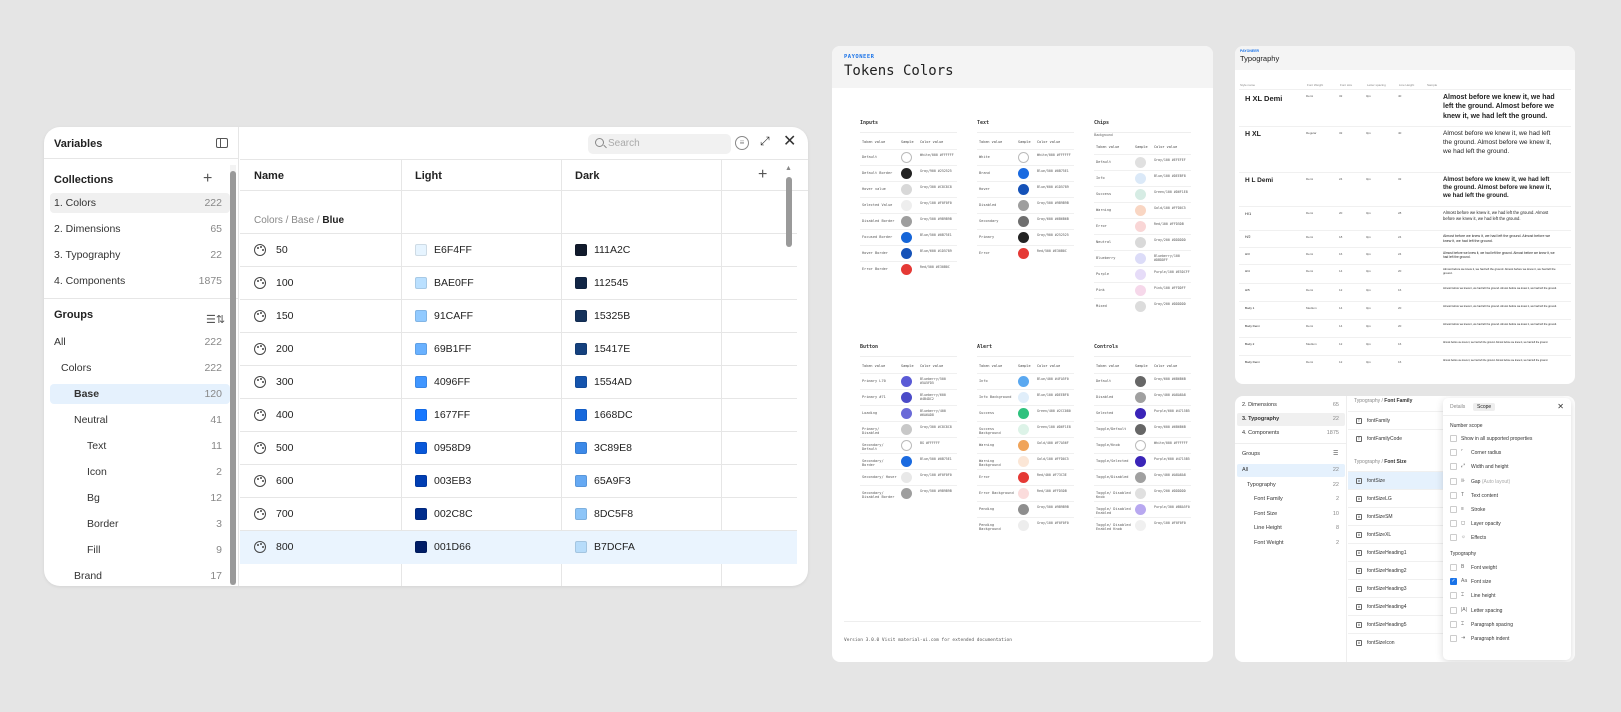 This screenshot has height=712, width=1621. What do you see at coordinates (1398, 588) in the screenshot?
I see `variable-row: # fontSizeHeading3` at bounding box center [1398, 588].